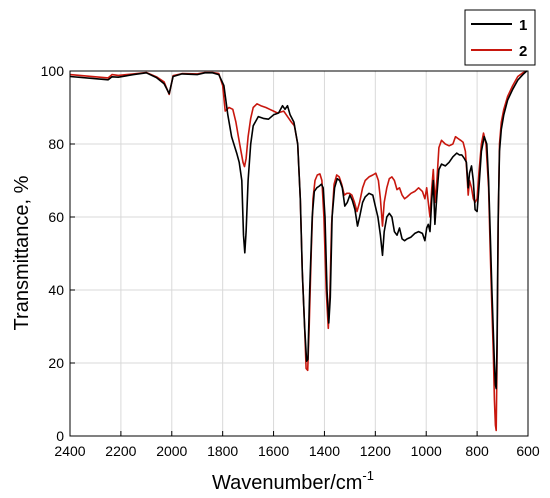 The height and width of the screenshot is (498, 550). Describe the element at coordinates (523, 25) in the screenshot. I see `legend-label-1: 1` at that location.